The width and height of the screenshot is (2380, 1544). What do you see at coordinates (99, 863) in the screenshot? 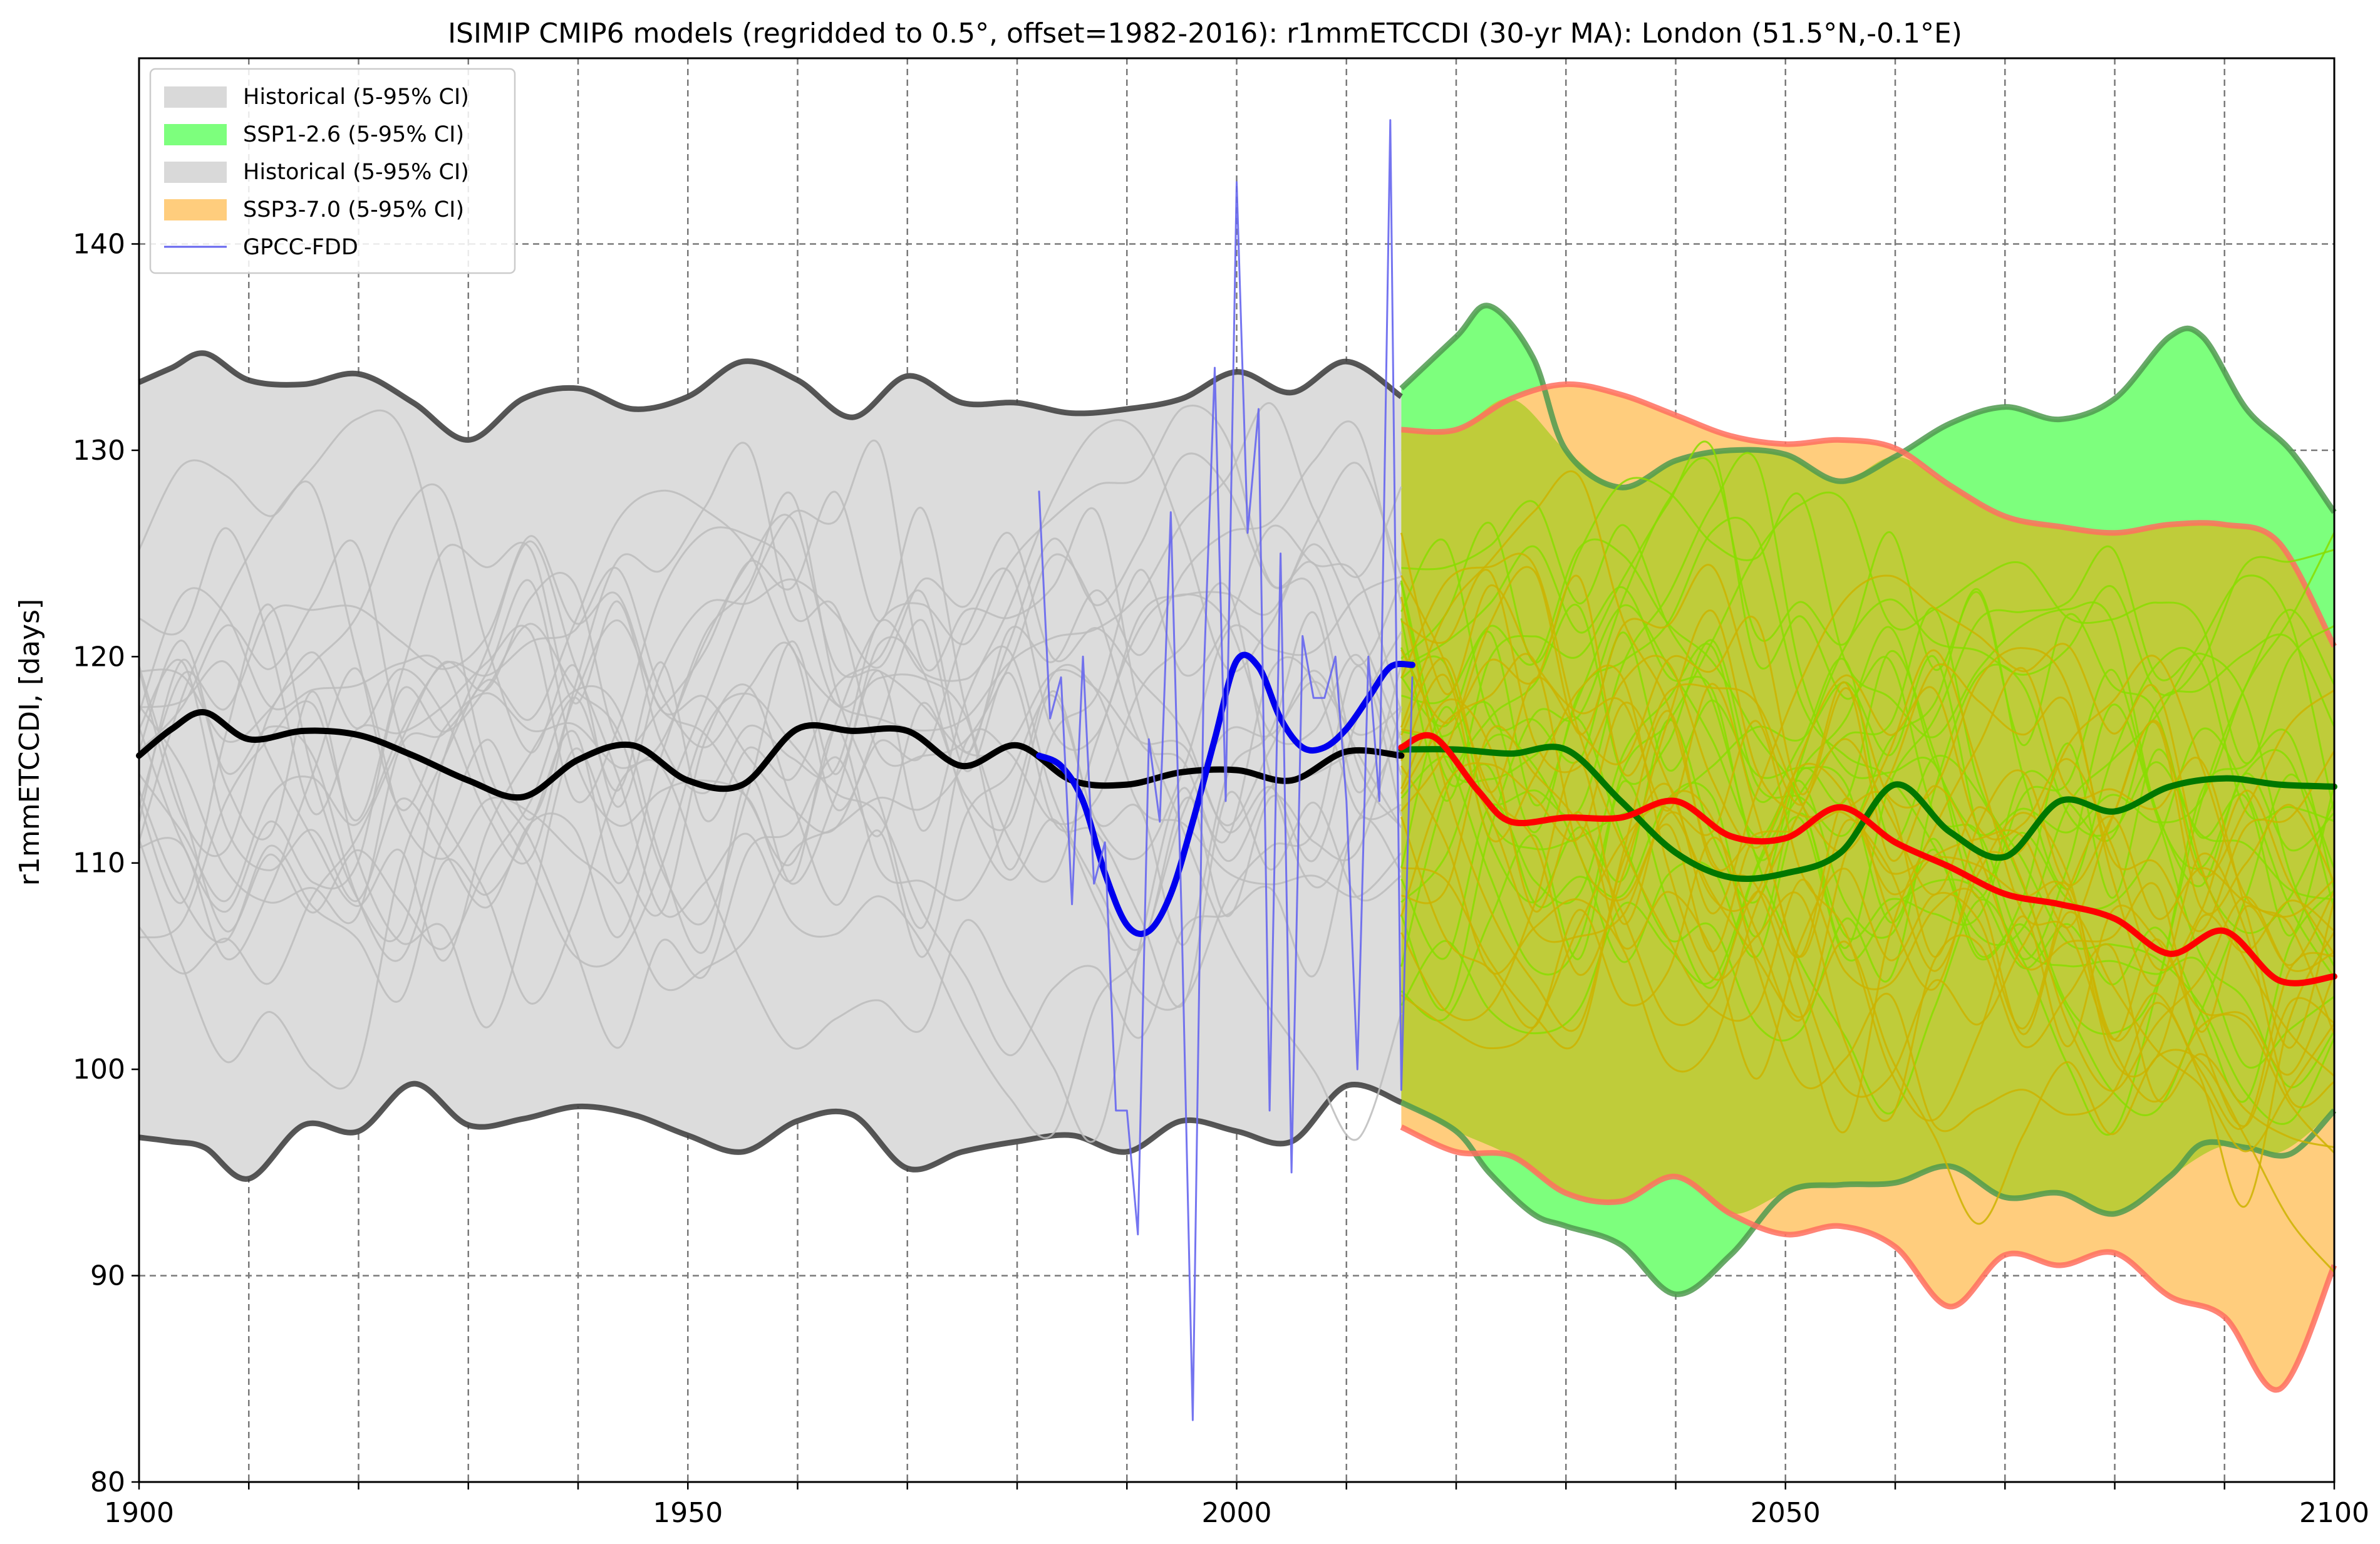
I see `y-tick-label: 110` at bounding box center [99, 863].